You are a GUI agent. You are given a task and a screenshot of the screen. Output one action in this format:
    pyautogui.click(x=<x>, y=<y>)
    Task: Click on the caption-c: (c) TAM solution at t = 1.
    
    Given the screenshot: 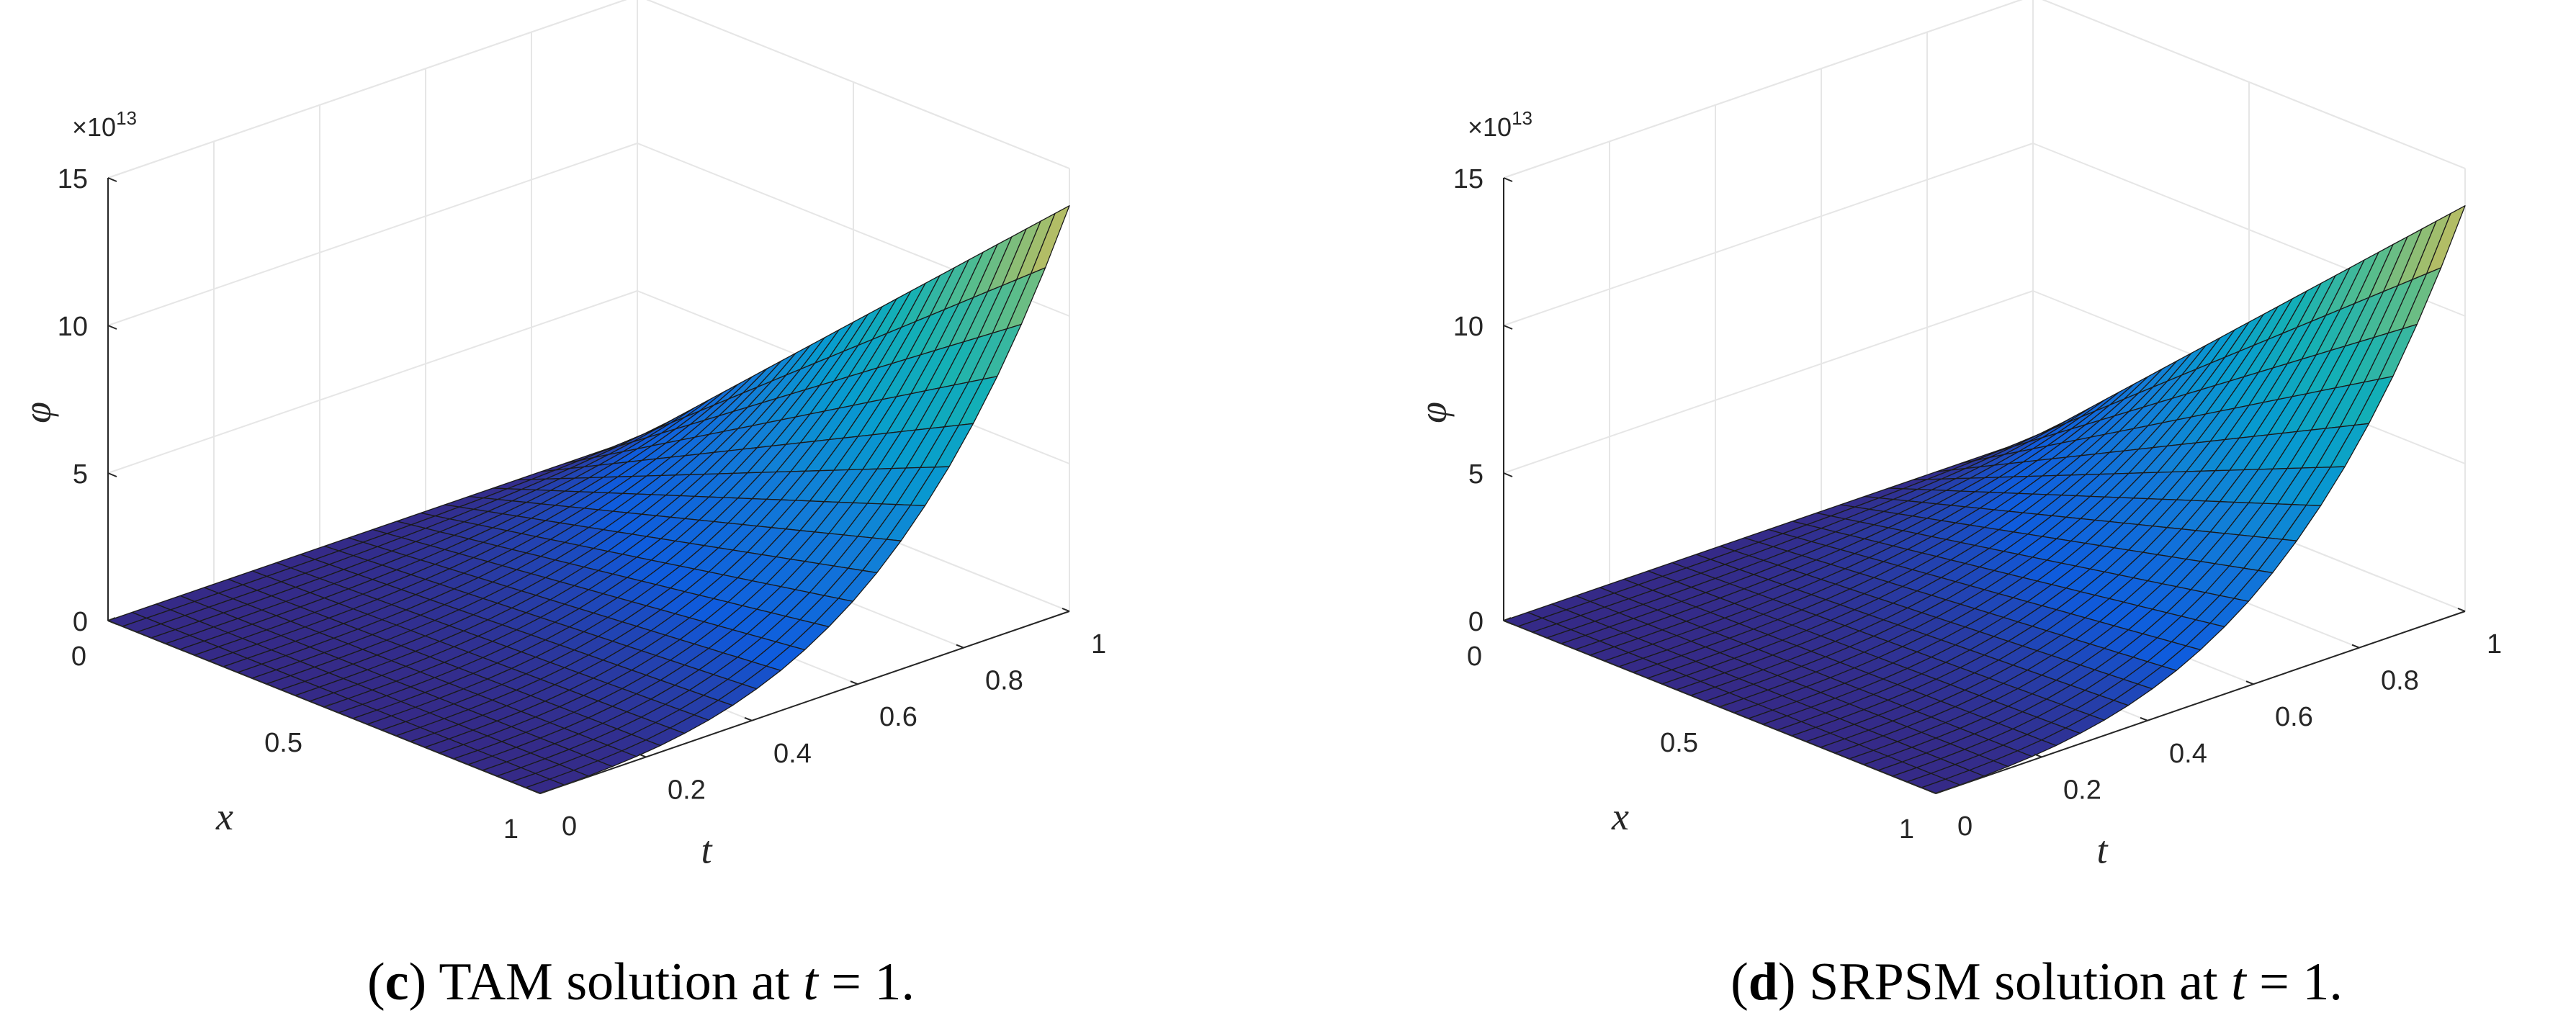 What is the action you would take?
    pyautogui.click(x=641, y=982)
    